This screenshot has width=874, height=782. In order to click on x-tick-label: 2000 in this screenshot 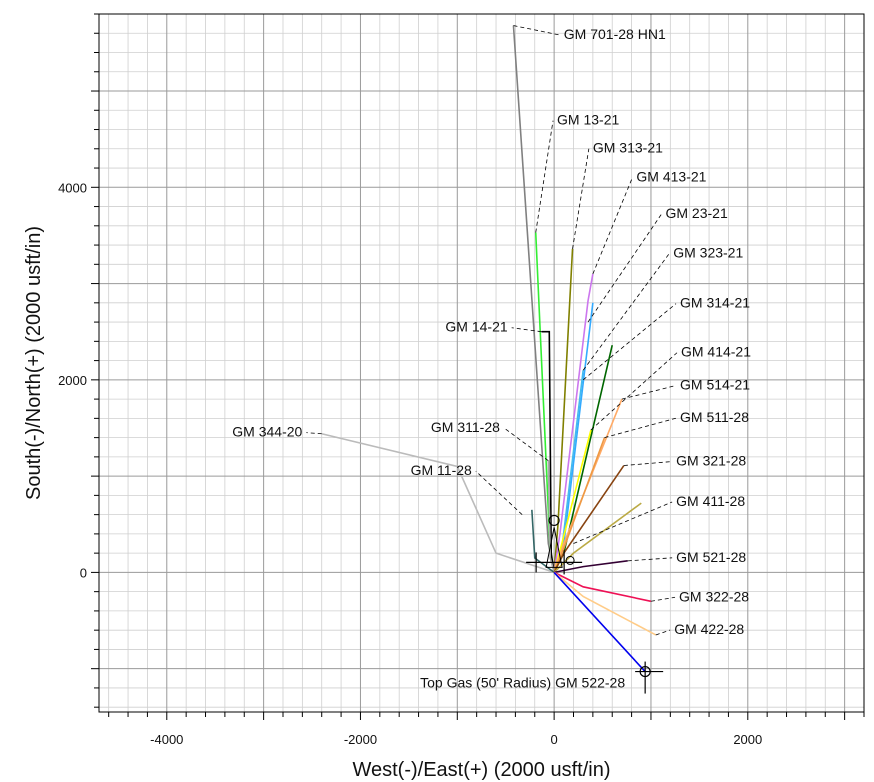, I will do `click(747, 739)`.